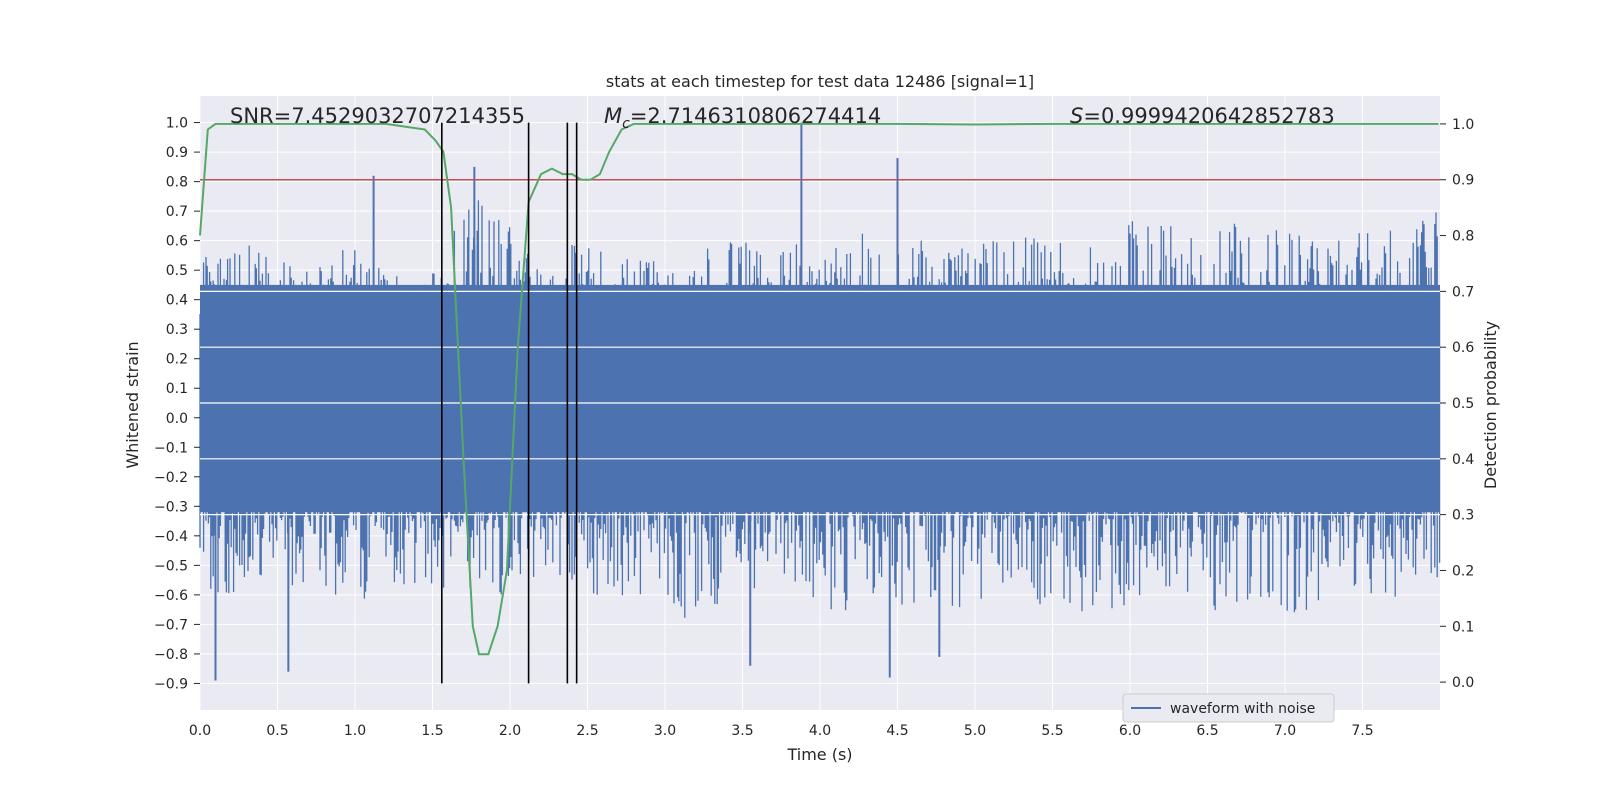 This screenshot has height=800, width=1600. Describe the element at coordinates (171, 684) in the screenshot. I see `y-tick-label: −0.9` at that location.